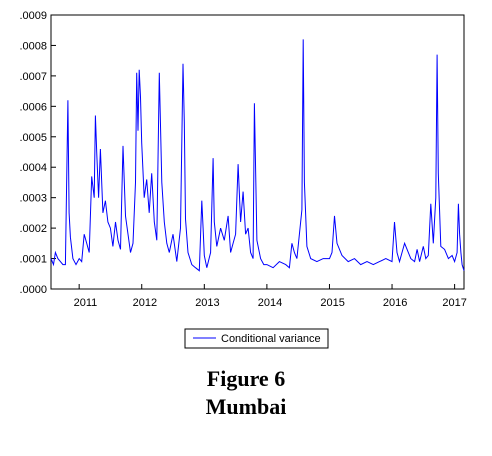  Describe the element at coordinates (33, 16) in the screenshot. I see `y-tick-label: .0009` at that location.